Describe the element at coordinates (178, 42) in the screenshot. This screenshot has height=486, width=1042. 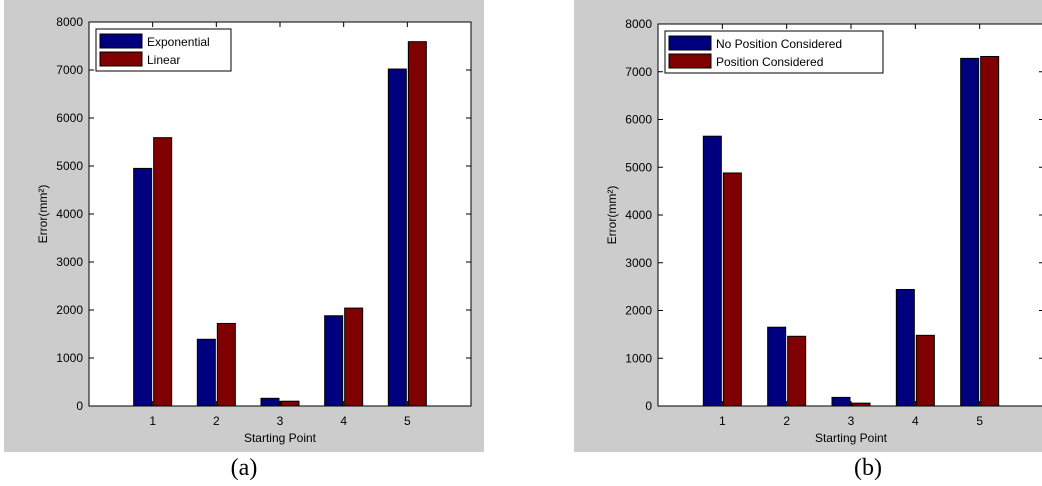
I see `legend-label-1: Exponential` at that location.